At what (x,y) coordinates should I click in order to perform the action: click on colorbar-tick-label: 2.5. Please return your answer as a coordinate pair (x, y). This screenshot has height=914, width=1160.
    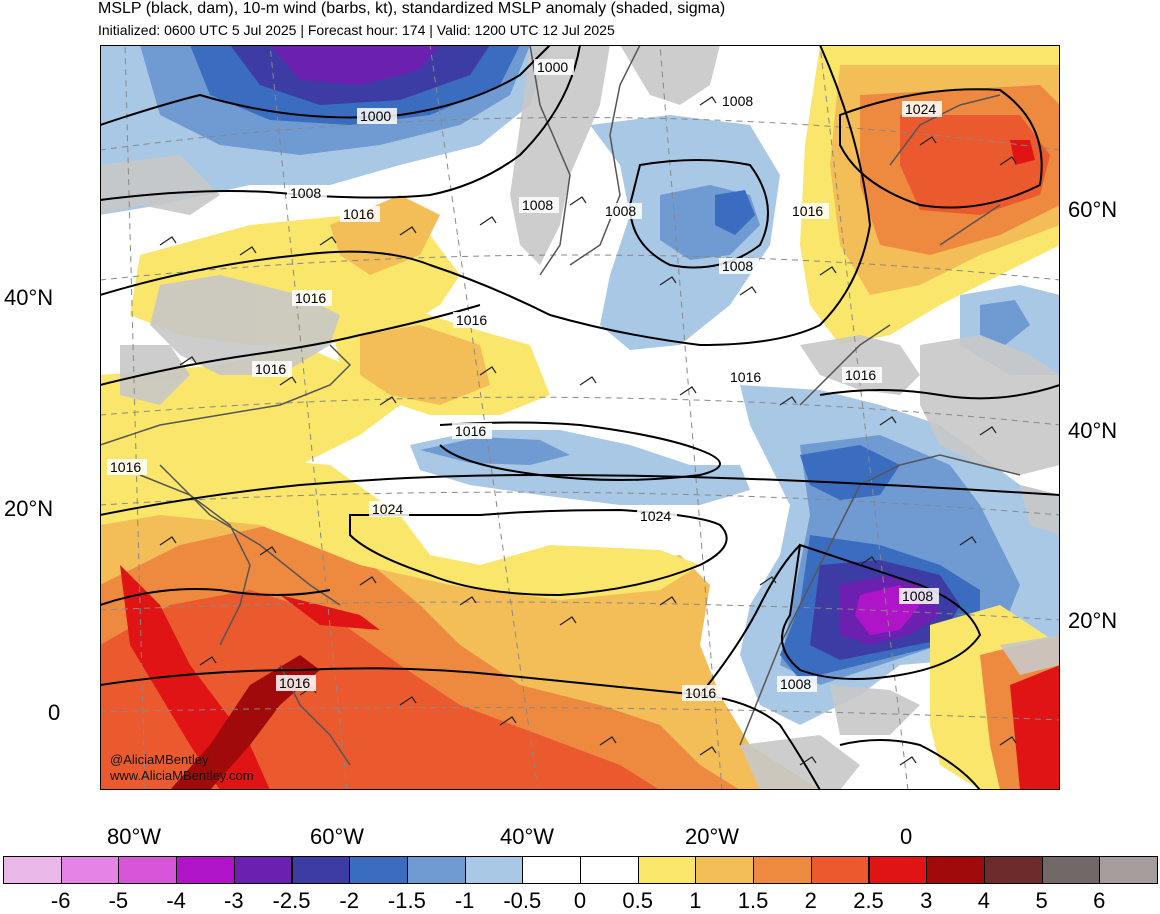
    Looking at the image, I should click on (868, 900).